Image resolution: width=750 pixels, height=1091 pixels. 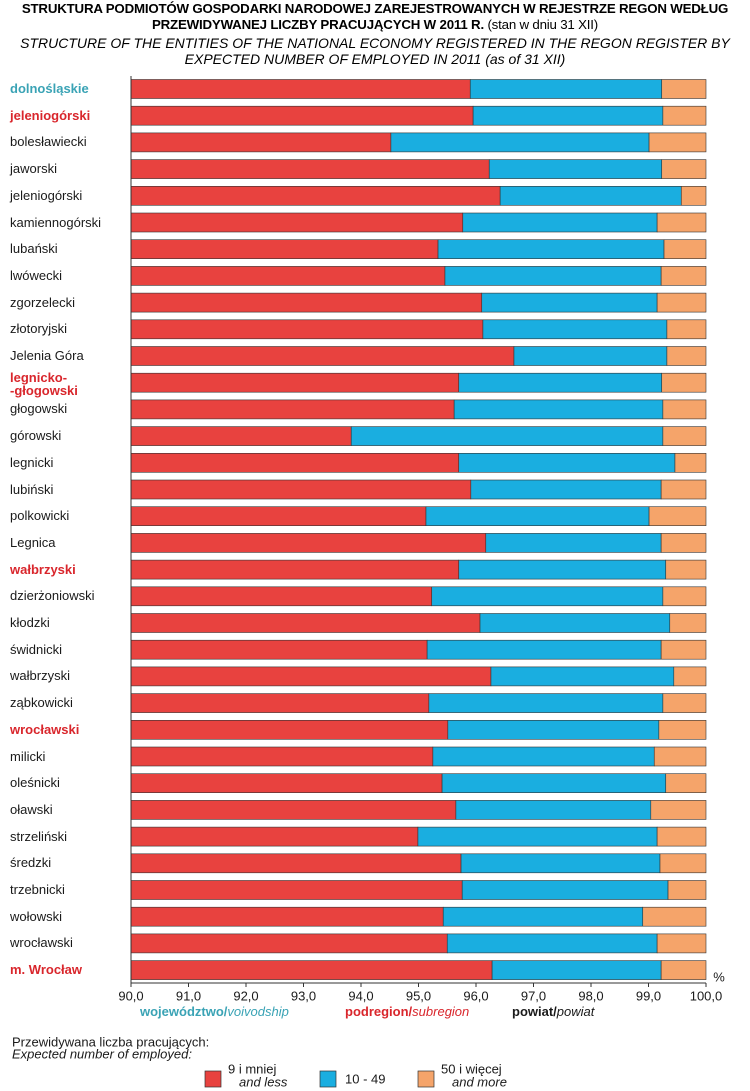 What do you see at coordinates (379, 1011) in the screenshot?
I see `level-label: podregion/` at bounding box center [379, 1011].